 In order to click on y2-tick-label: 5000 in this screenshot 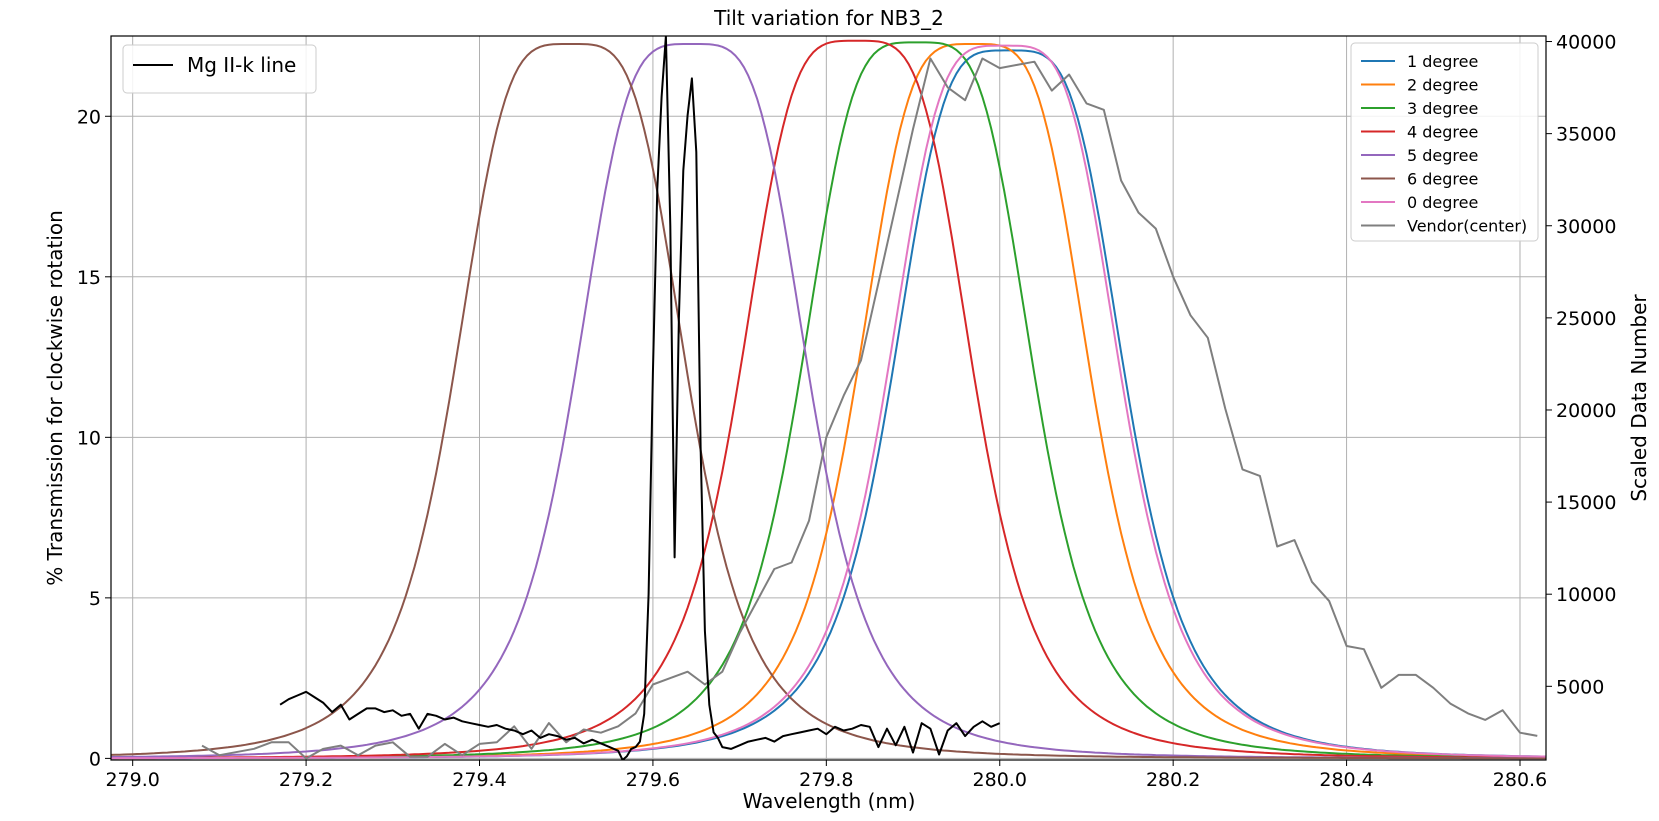, I will do `click(1580, 687)`.